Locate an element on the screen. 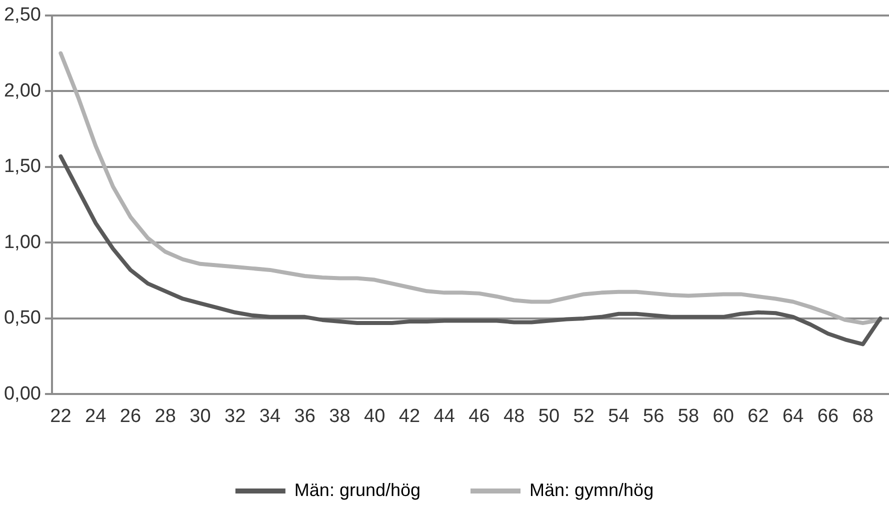  x-tick-label: 52 is located at coordinates (583, 416).